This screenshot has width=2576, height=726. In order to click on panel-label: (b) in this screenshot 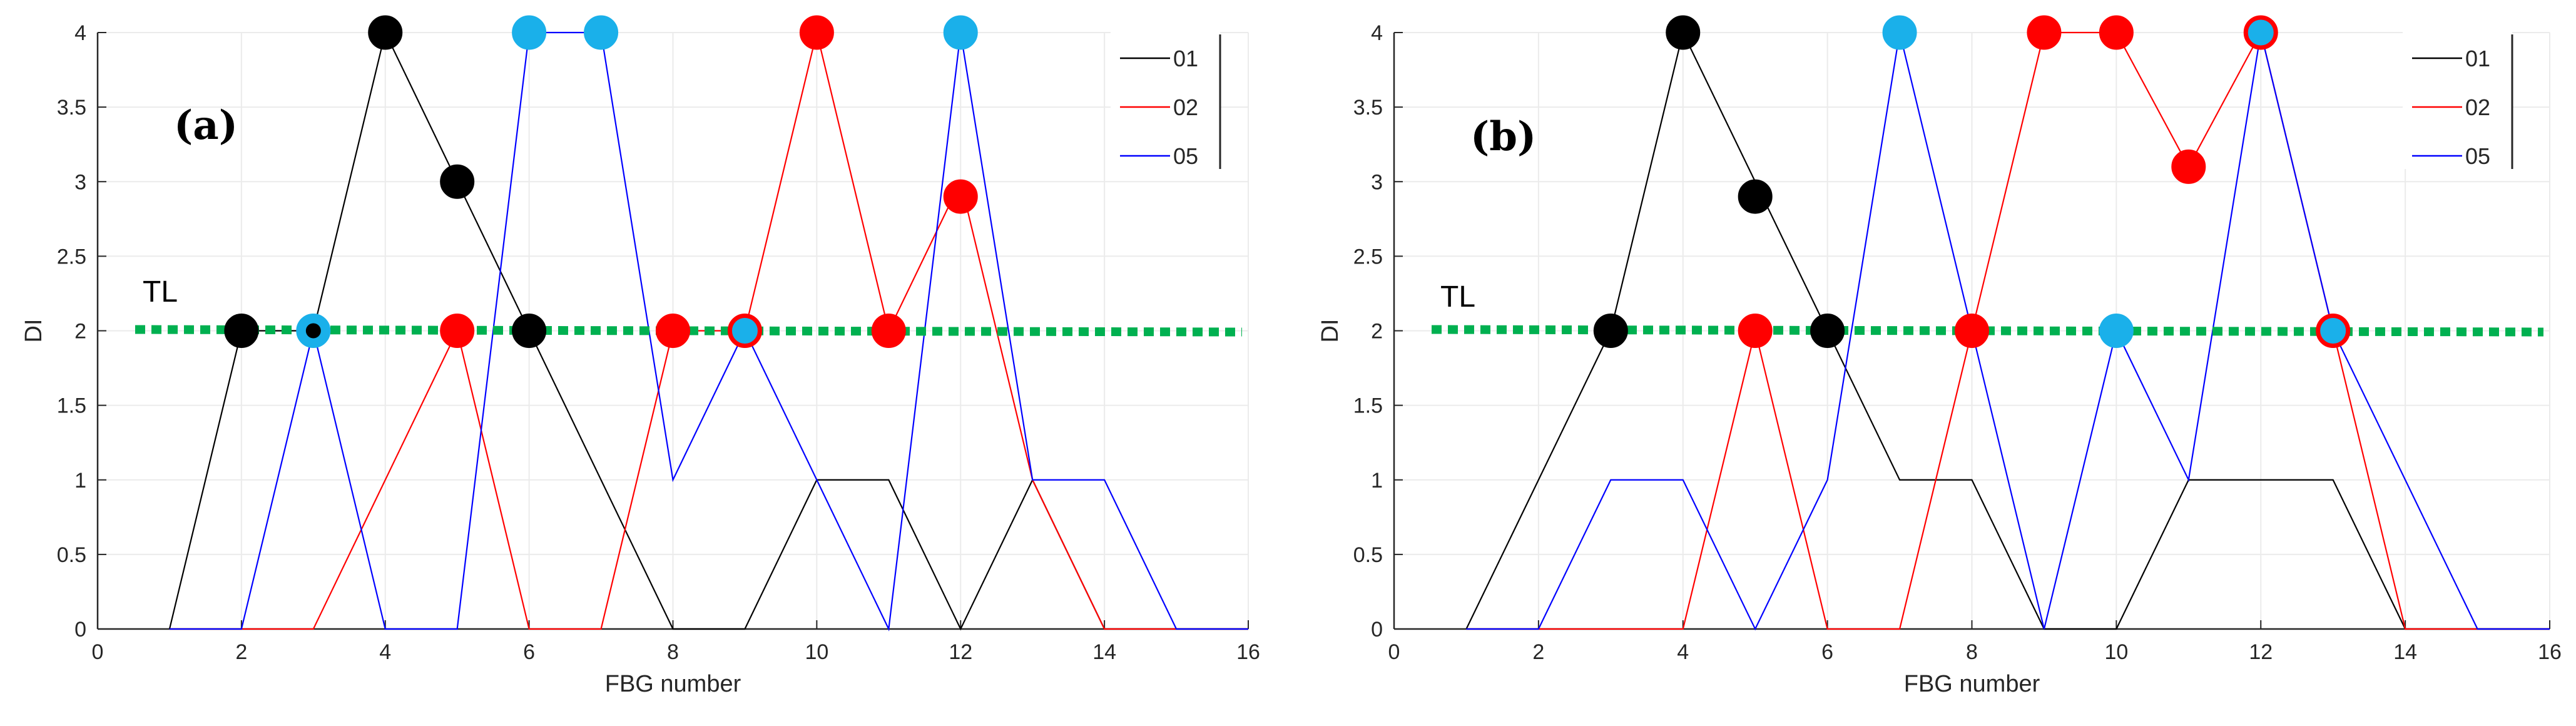, I will do `click(1503, 136)`.